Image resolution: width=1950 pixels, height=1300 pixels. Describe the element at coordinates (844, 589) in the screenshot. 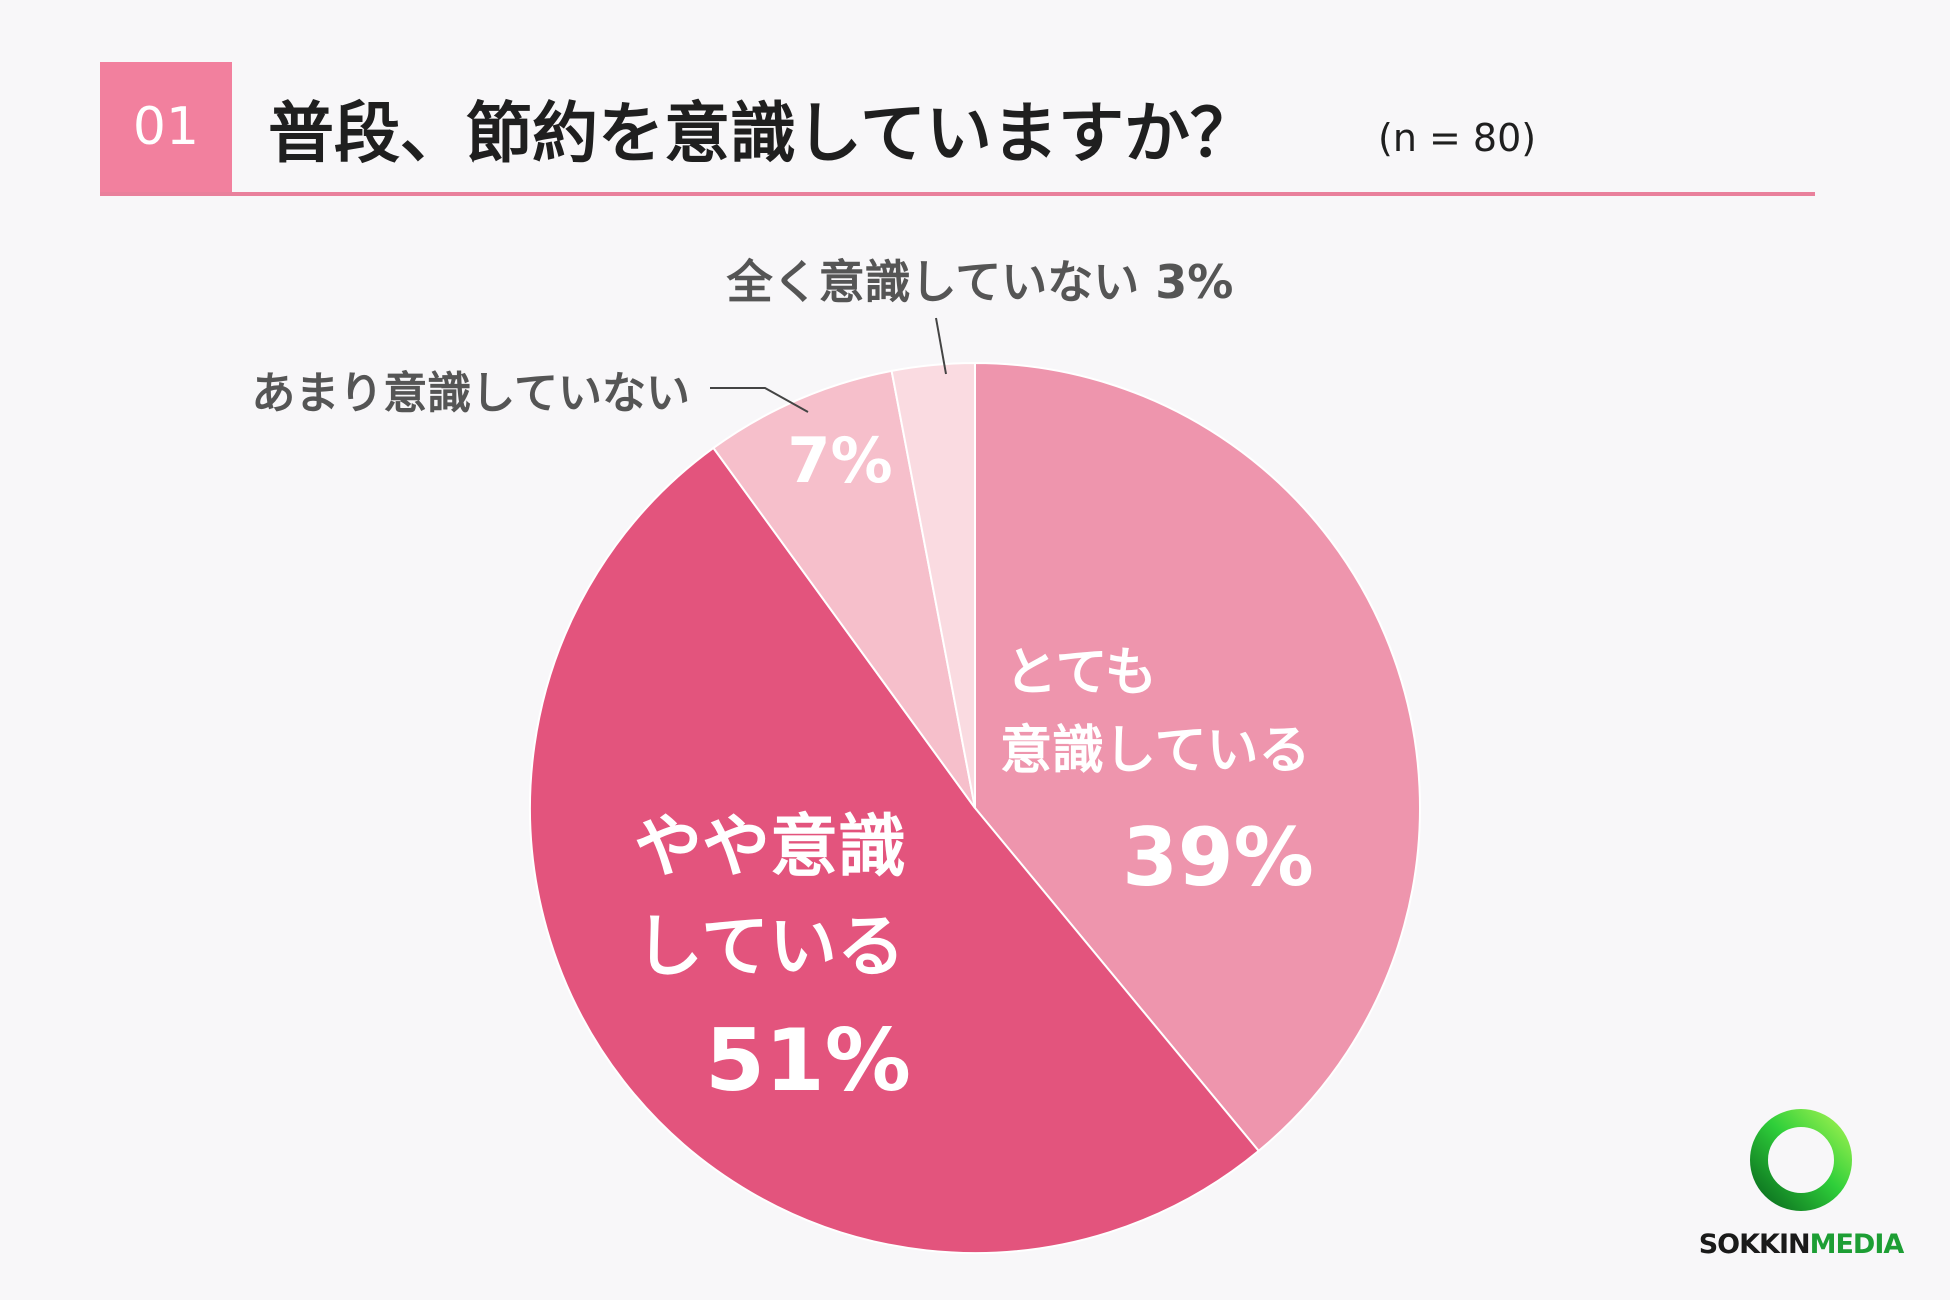

I see `pie-slice-amari` at that location.